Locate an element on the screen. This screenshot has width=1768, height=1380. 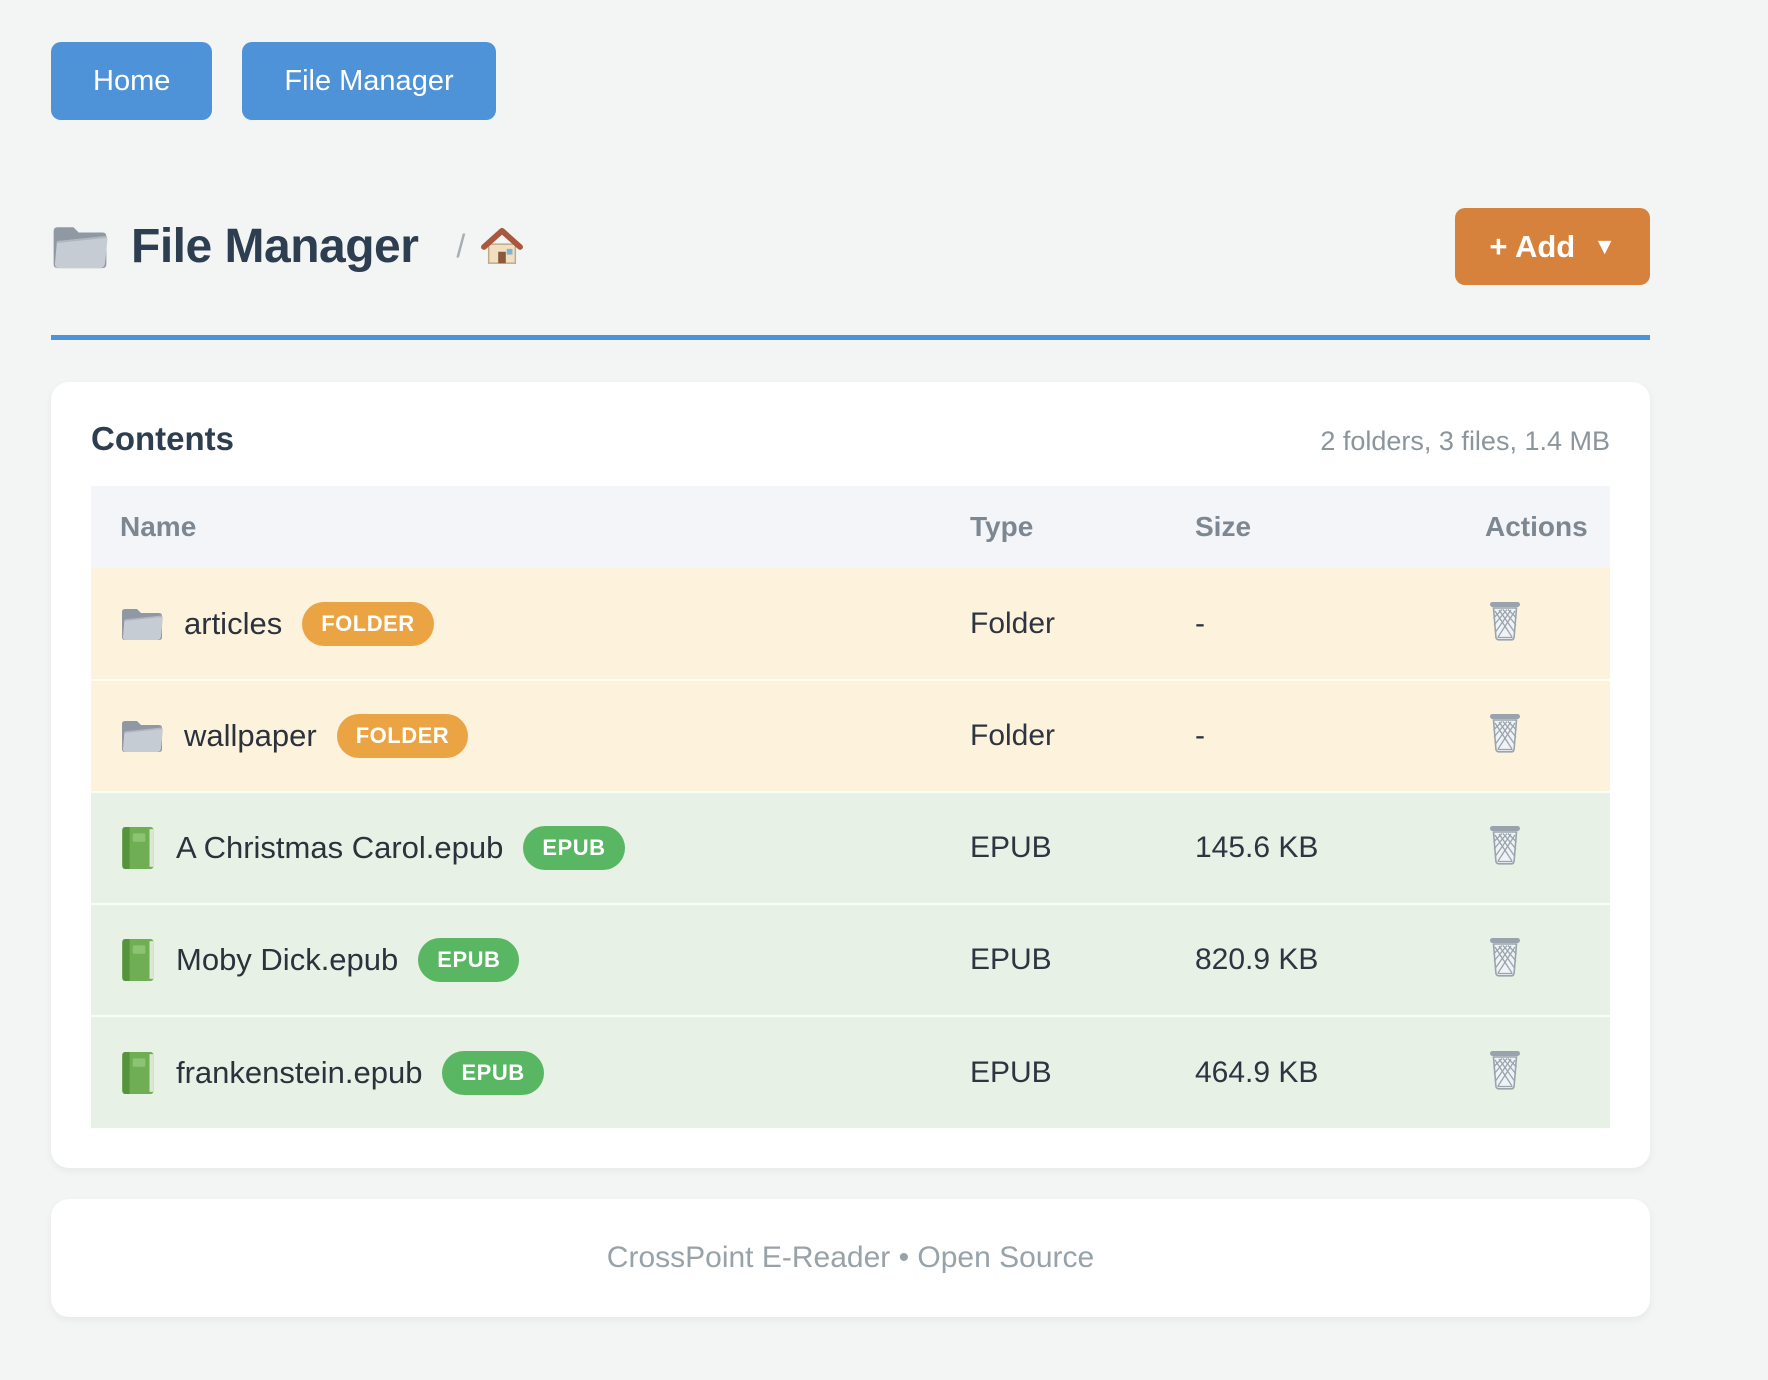
entry-size: 145.6 KB is located at coordinates (1257, 847).